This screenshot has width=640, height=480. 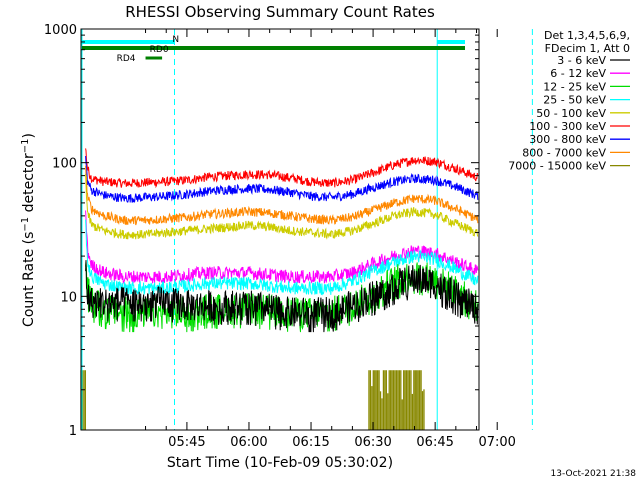 I want to click on x-tick-label: 06:00, so click(x=248, y=442).